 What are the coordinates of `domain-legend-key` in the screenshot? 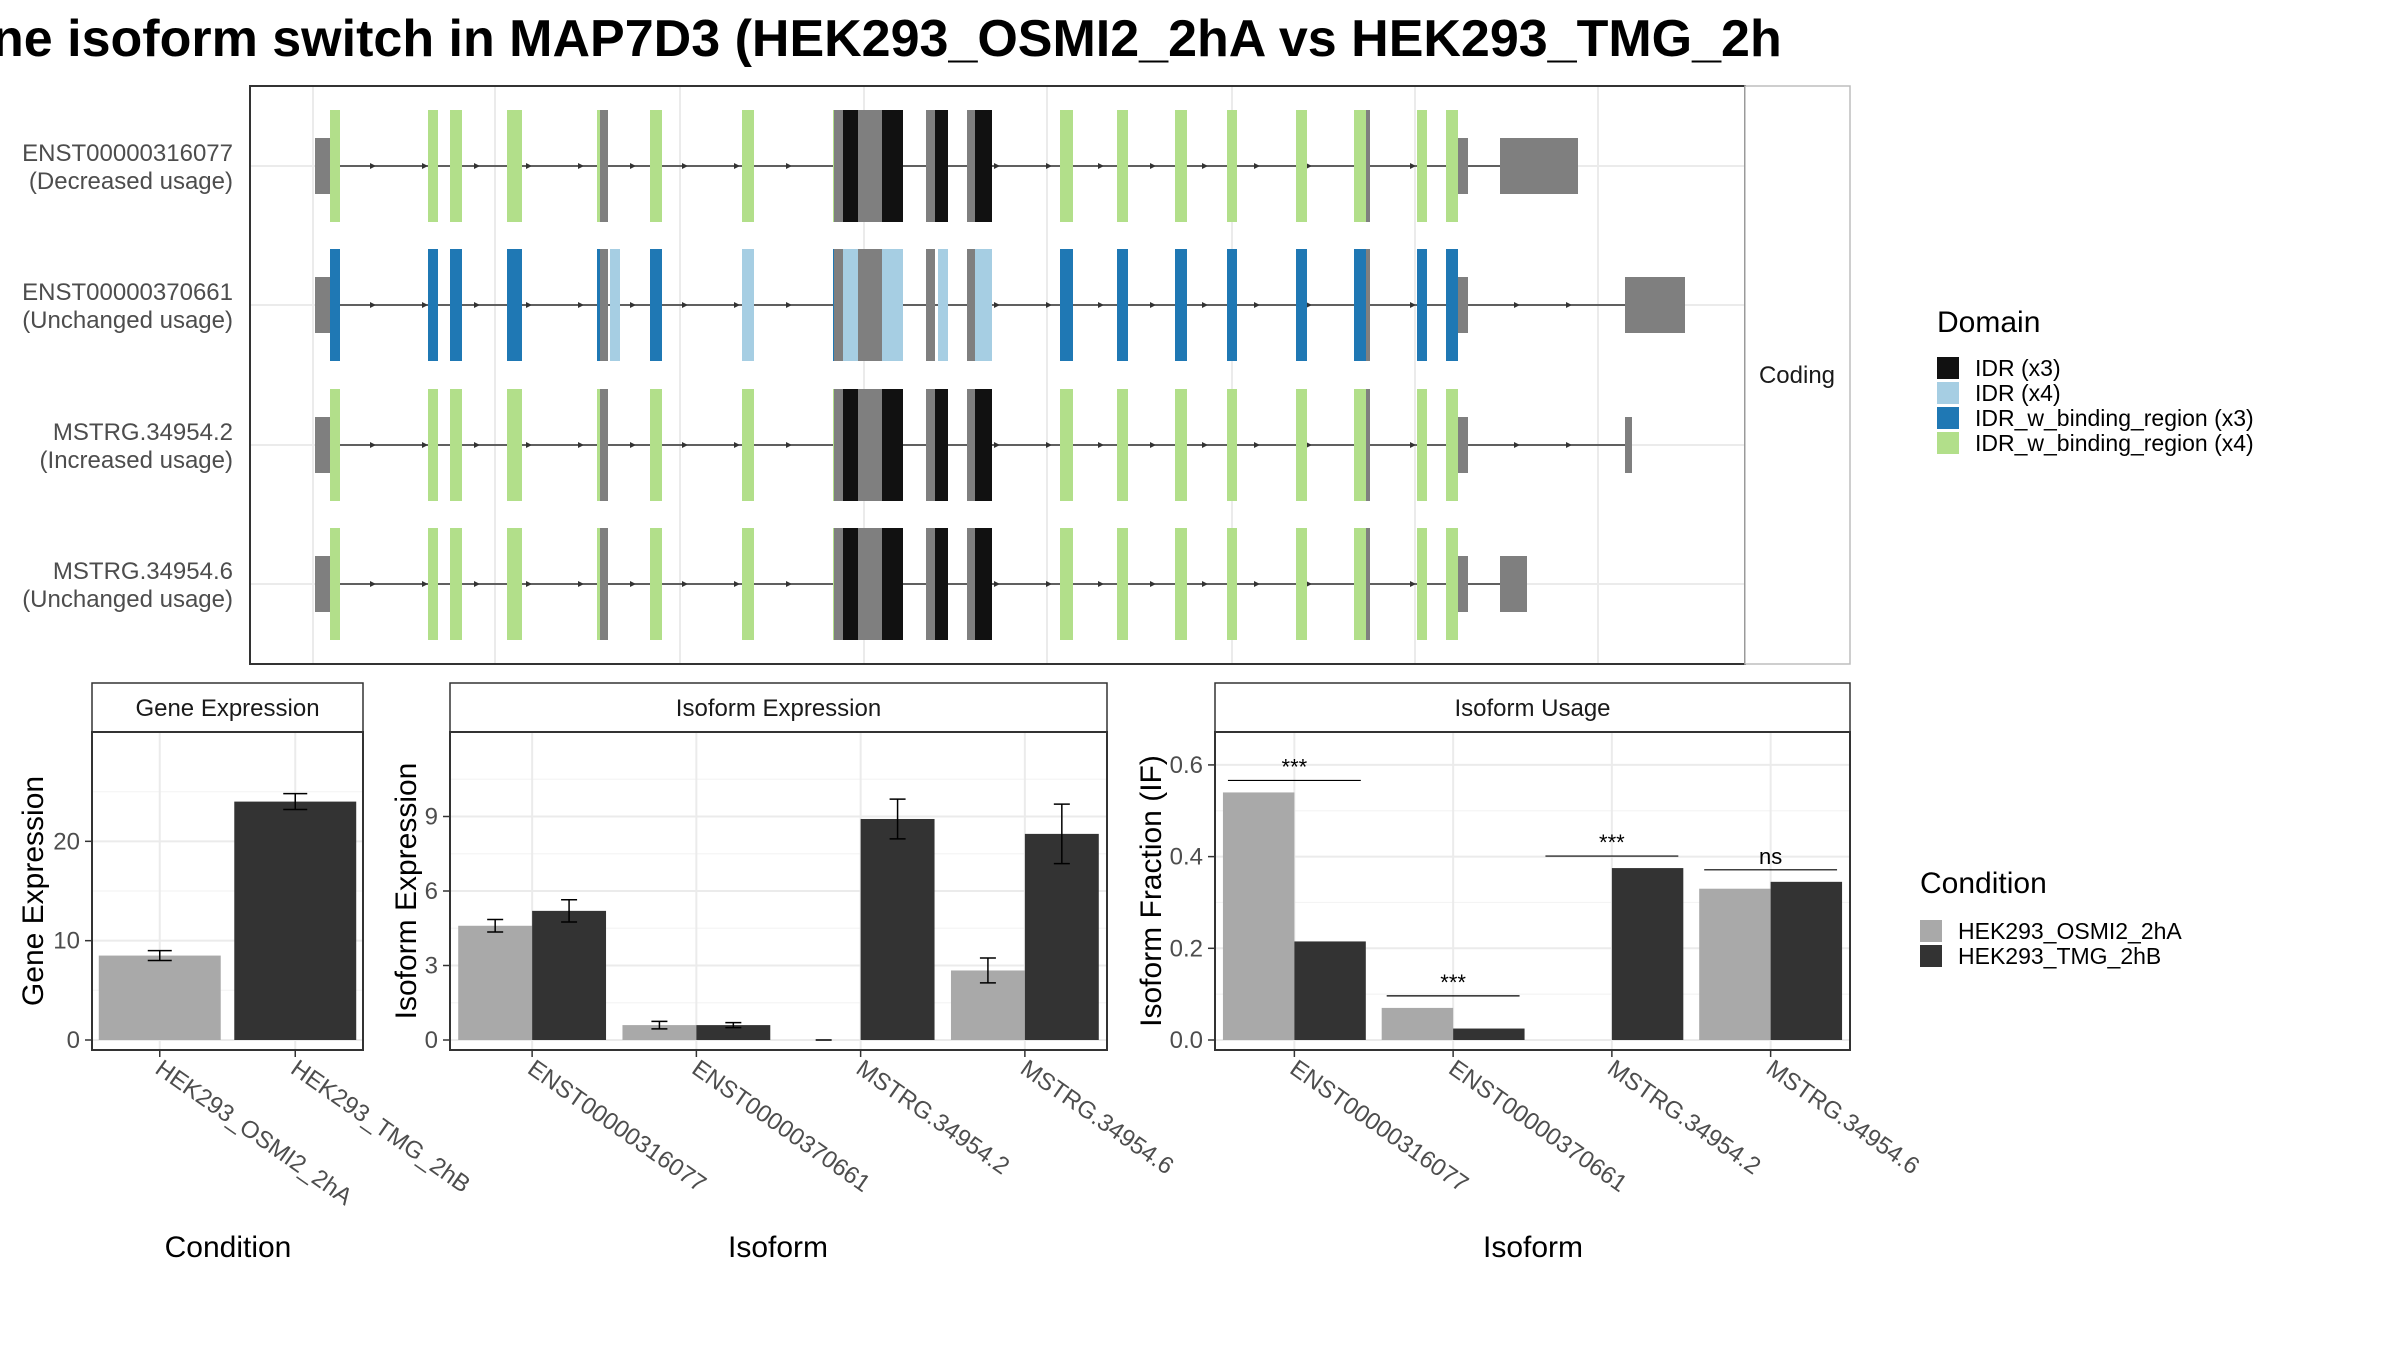 It's located at (1948, 368).